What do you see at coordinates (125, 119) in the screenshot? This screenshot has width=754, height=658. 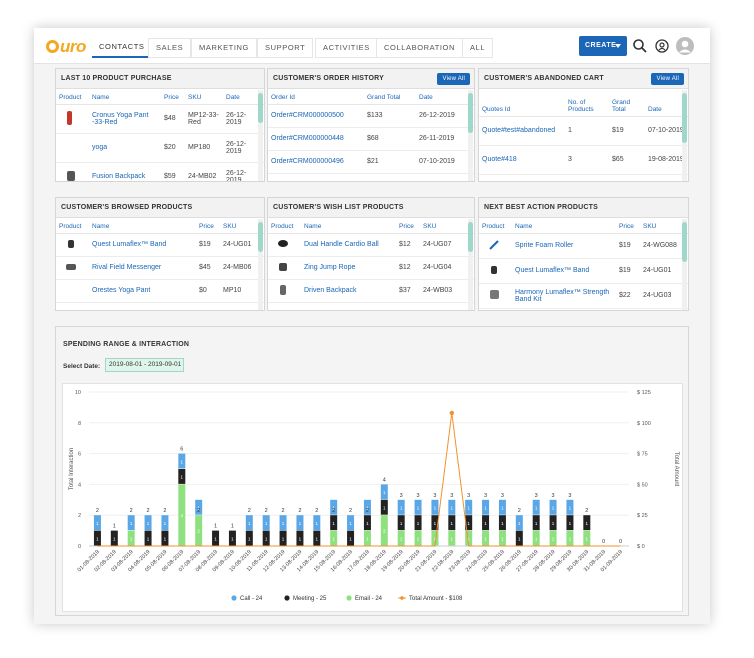 I see `product-name-link: Cronus Yoga Pant -33-Red` at bounding box center [125, 119].